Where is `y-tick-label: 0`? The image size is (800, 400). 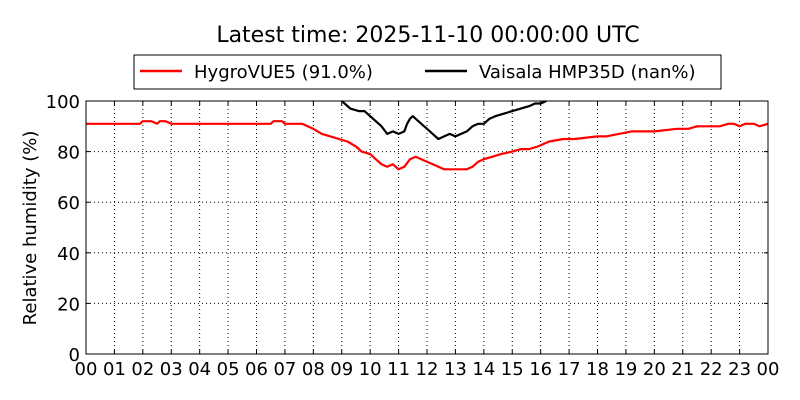
y-tick-label: 0 is located at coordinates (74, 355).